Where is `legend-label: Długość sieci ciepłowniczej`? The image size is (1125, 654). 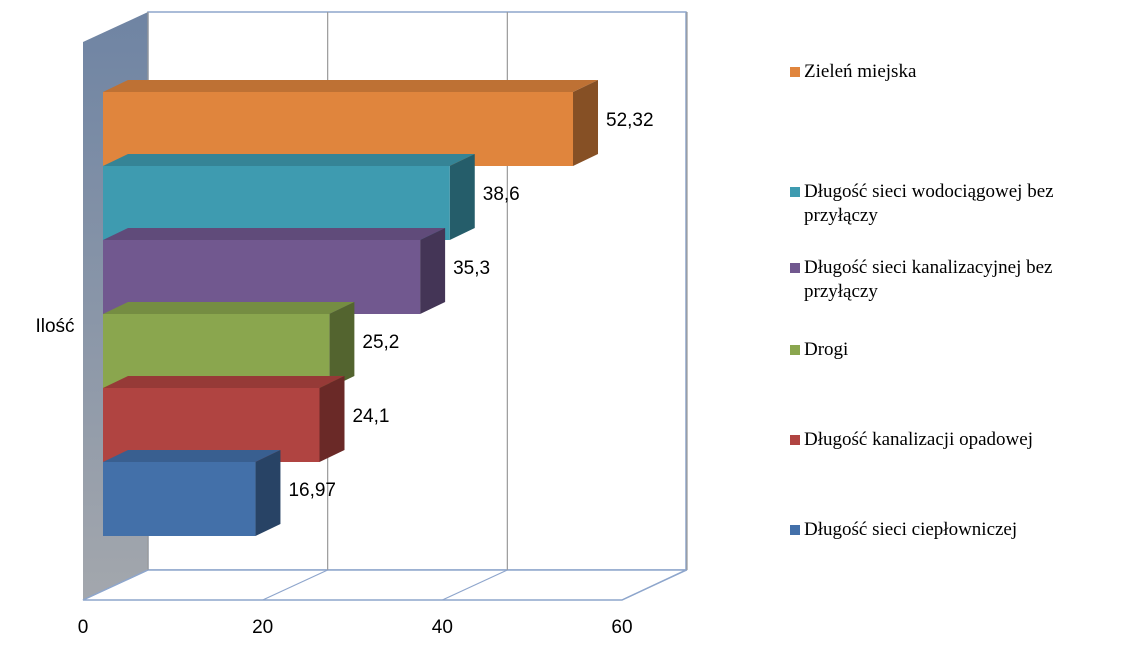 legend-label: Długość sieci ciepłowniczej is located at coordinates (911, 529).